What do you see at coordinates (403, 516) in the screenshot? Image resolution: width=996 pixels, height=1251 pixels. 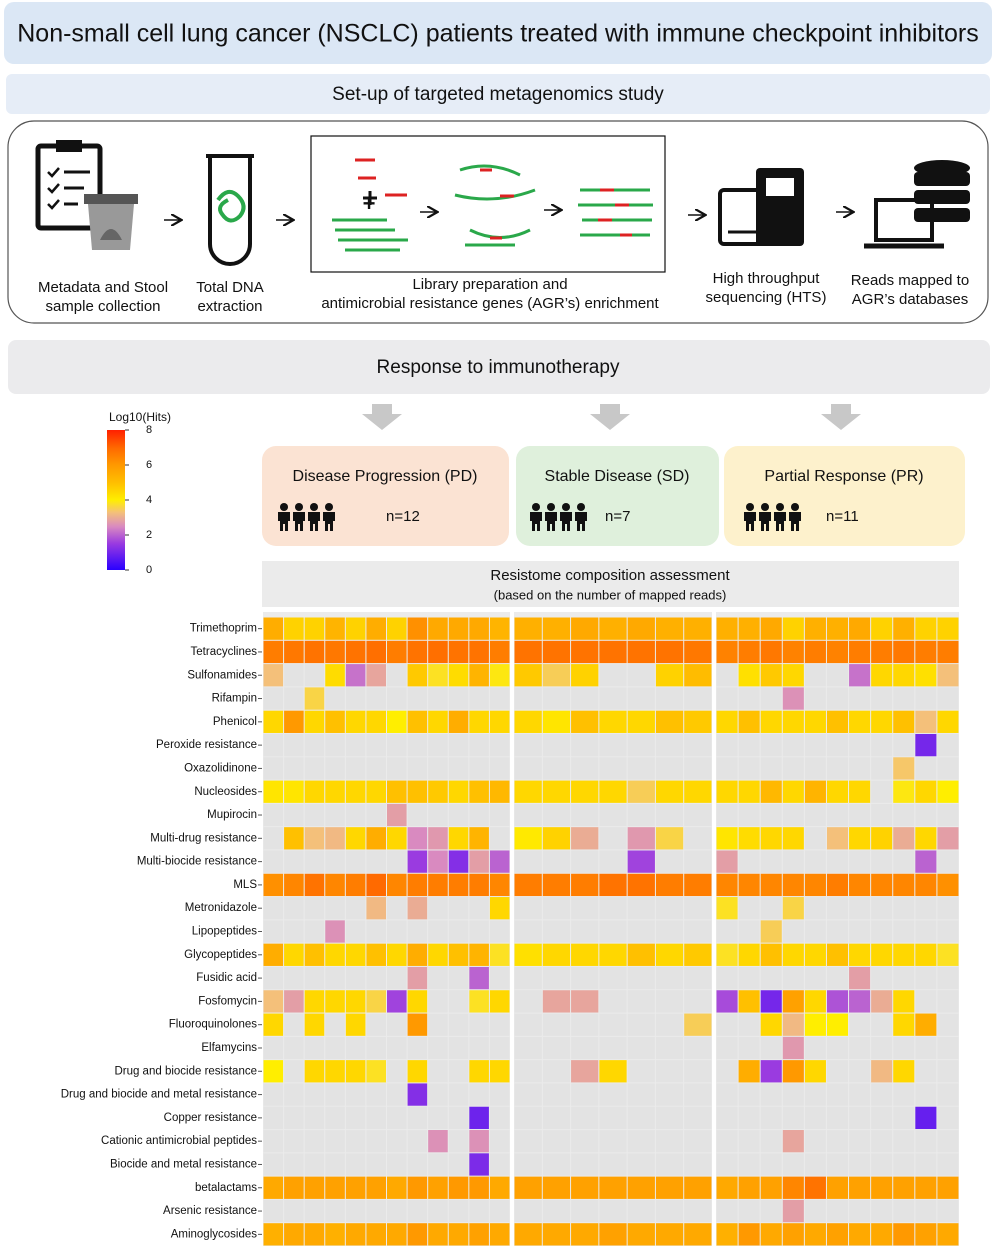 I see `group-n: n=12` at bounding box center [403, 516].